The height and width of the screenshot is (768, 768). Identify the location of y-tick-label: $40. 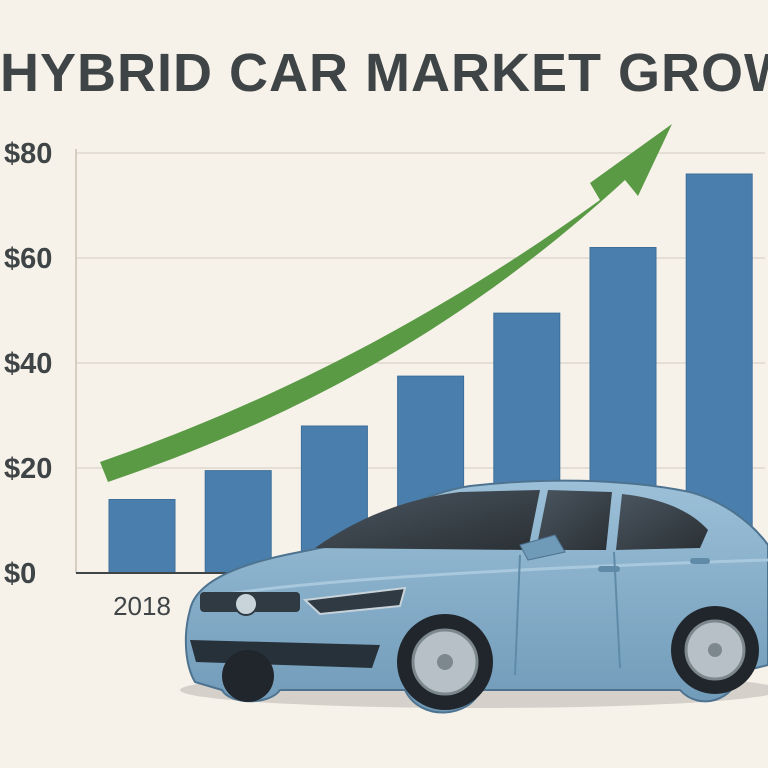
(28, 364).